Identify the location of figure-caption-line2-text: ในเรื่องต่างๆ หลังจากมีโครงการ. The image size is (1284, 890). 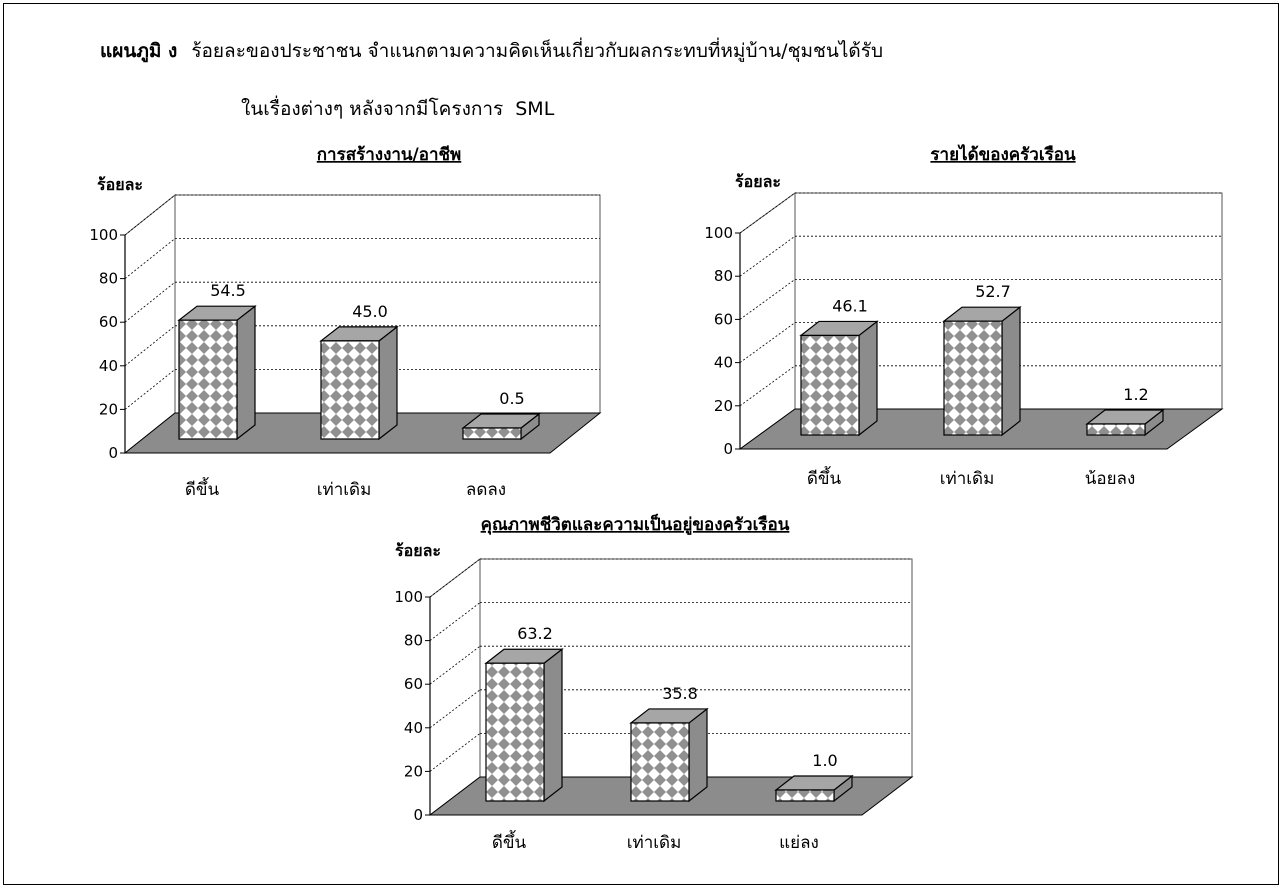
(372, 109).